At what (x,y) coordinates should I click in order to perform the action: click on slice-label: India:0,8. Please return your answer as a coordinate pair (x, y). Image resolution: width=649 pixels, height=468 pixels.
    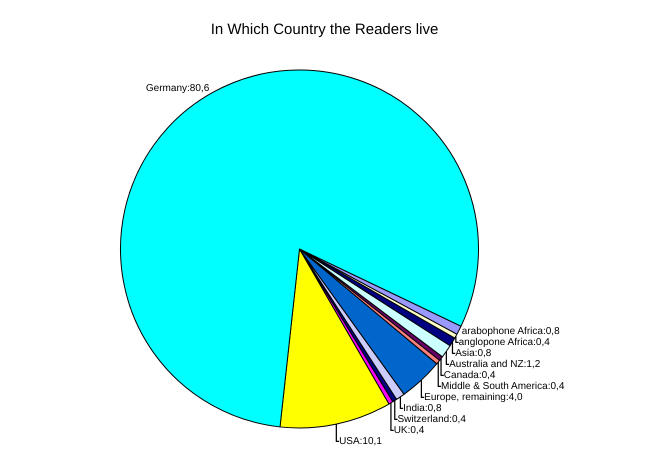
    Looking at the image, I should click on (422, 408).